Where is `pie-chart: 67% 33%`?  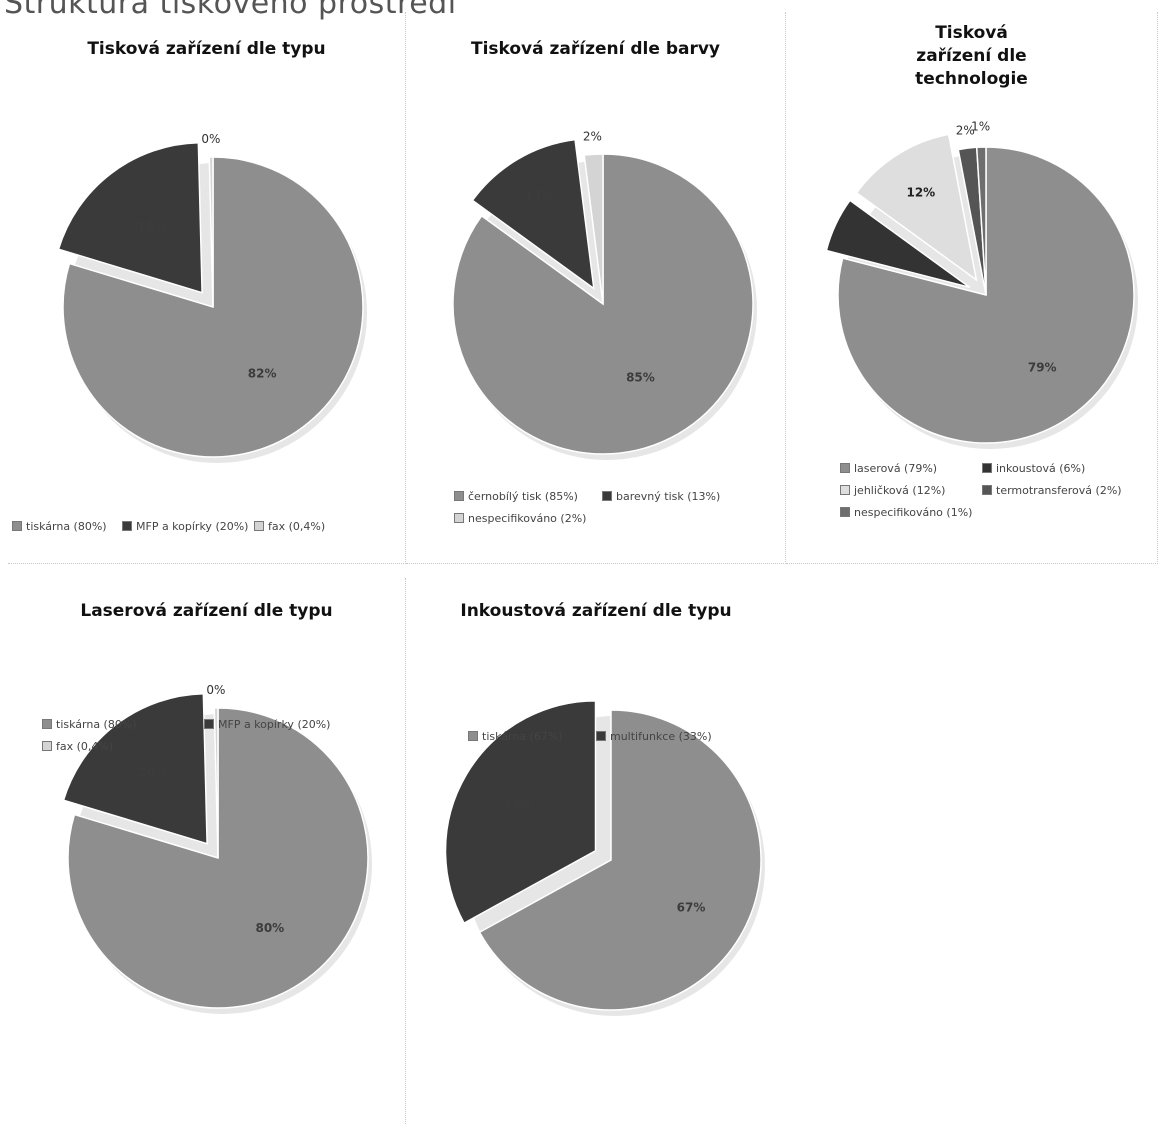 pie-chart: 67% 33% is located at coordinates (604, 858).